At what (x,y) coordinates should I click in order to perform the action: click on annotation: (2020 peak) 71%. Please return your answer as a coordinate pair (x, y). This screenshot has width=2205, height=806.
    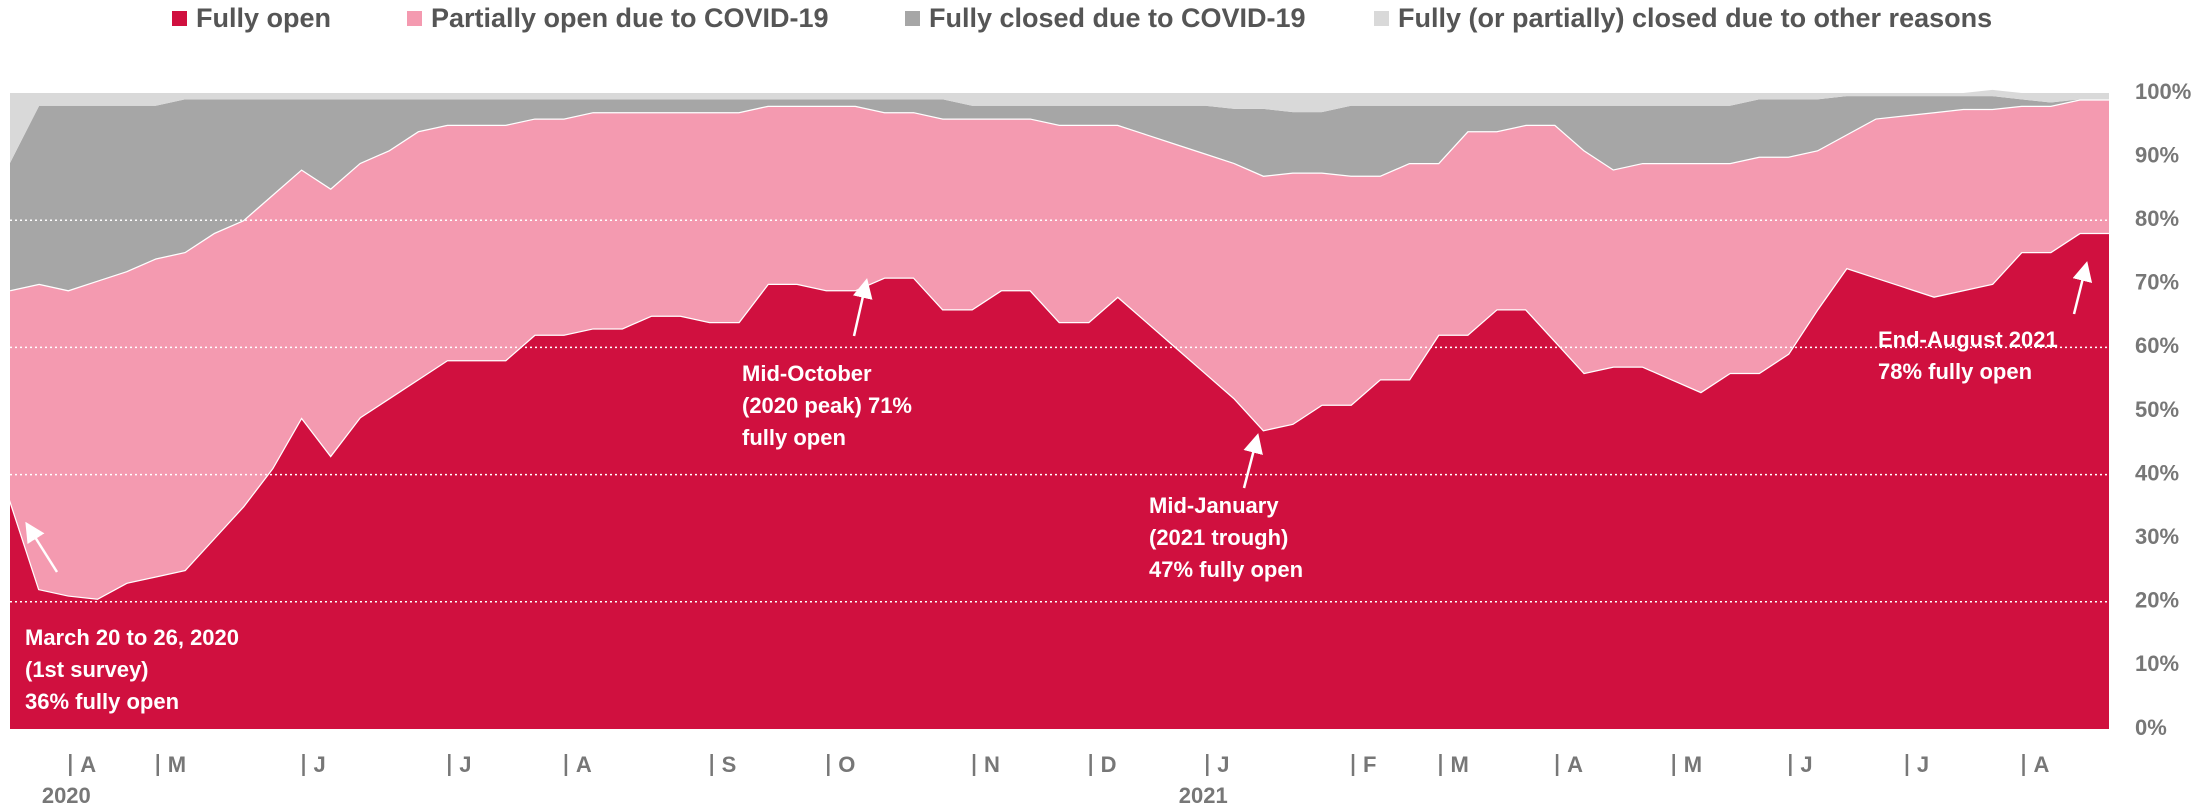
    Looking at the image, I should click on (827, 405).